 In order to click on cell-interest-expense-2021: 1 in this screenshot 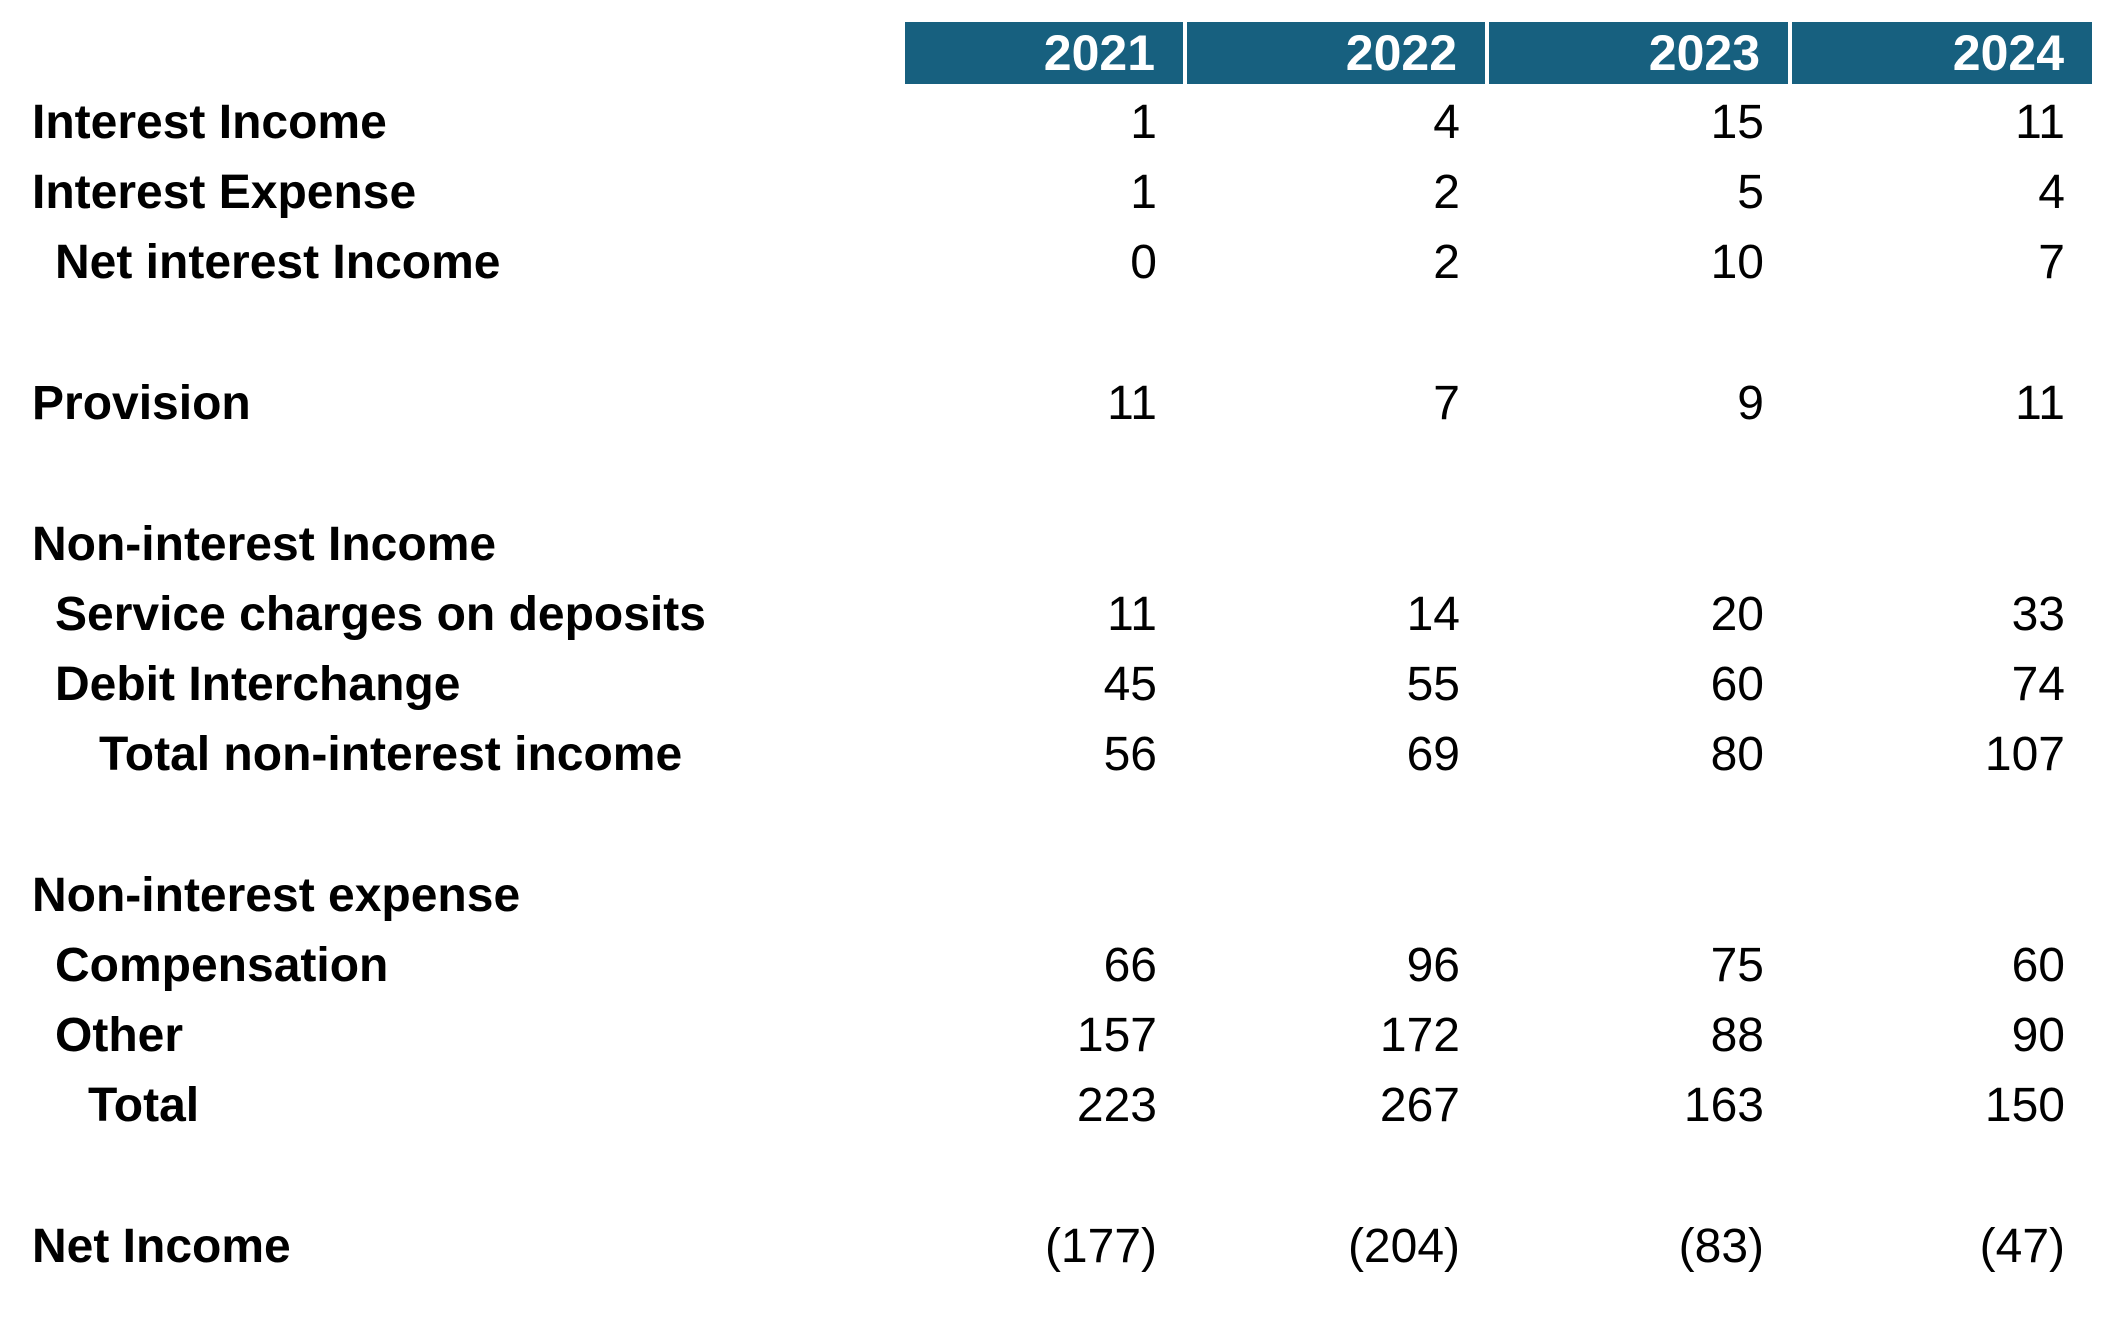, I will do `click(1143, 192)`.